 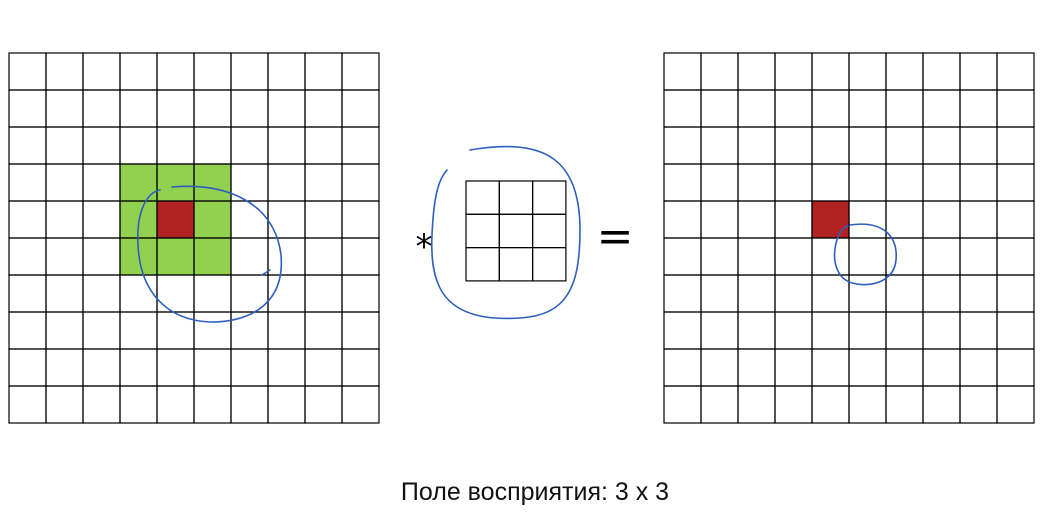 I want to click on receptive-field-annotation-circle, so click(x=210, y=254).